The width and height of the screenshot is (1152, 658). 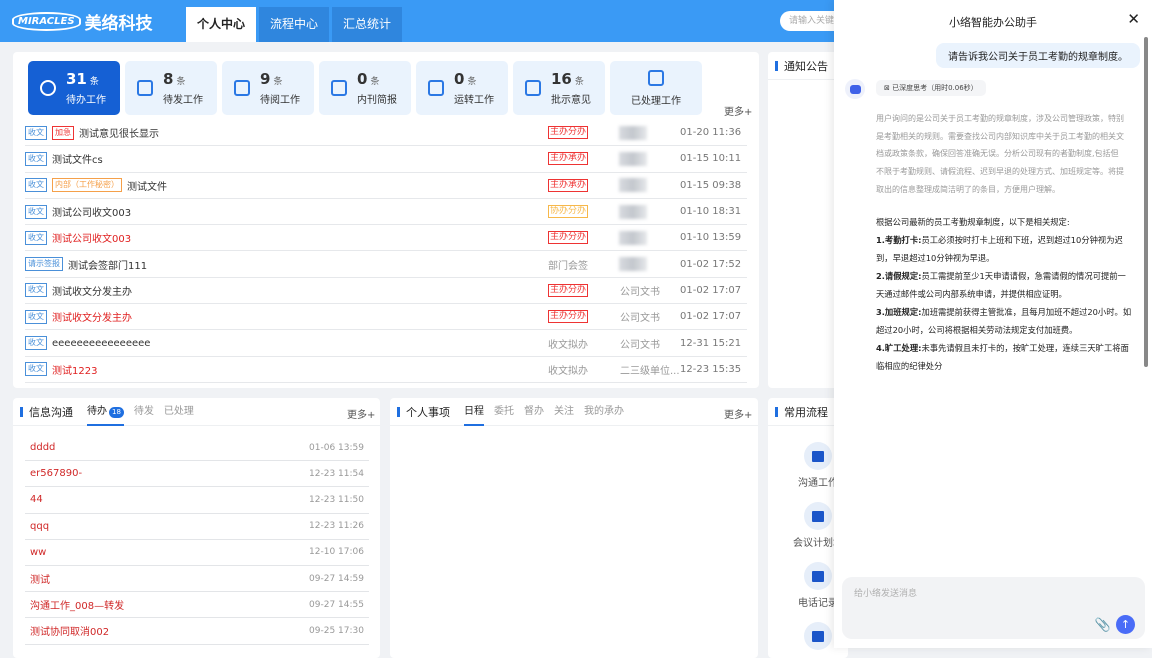 What do you see at coordinates (386, 186) in the screenshot?
I see `table-row: 收文 内部（工作秘密） 测试文件 主办承办 01-15 09:38` at bounding box center [386, 186].